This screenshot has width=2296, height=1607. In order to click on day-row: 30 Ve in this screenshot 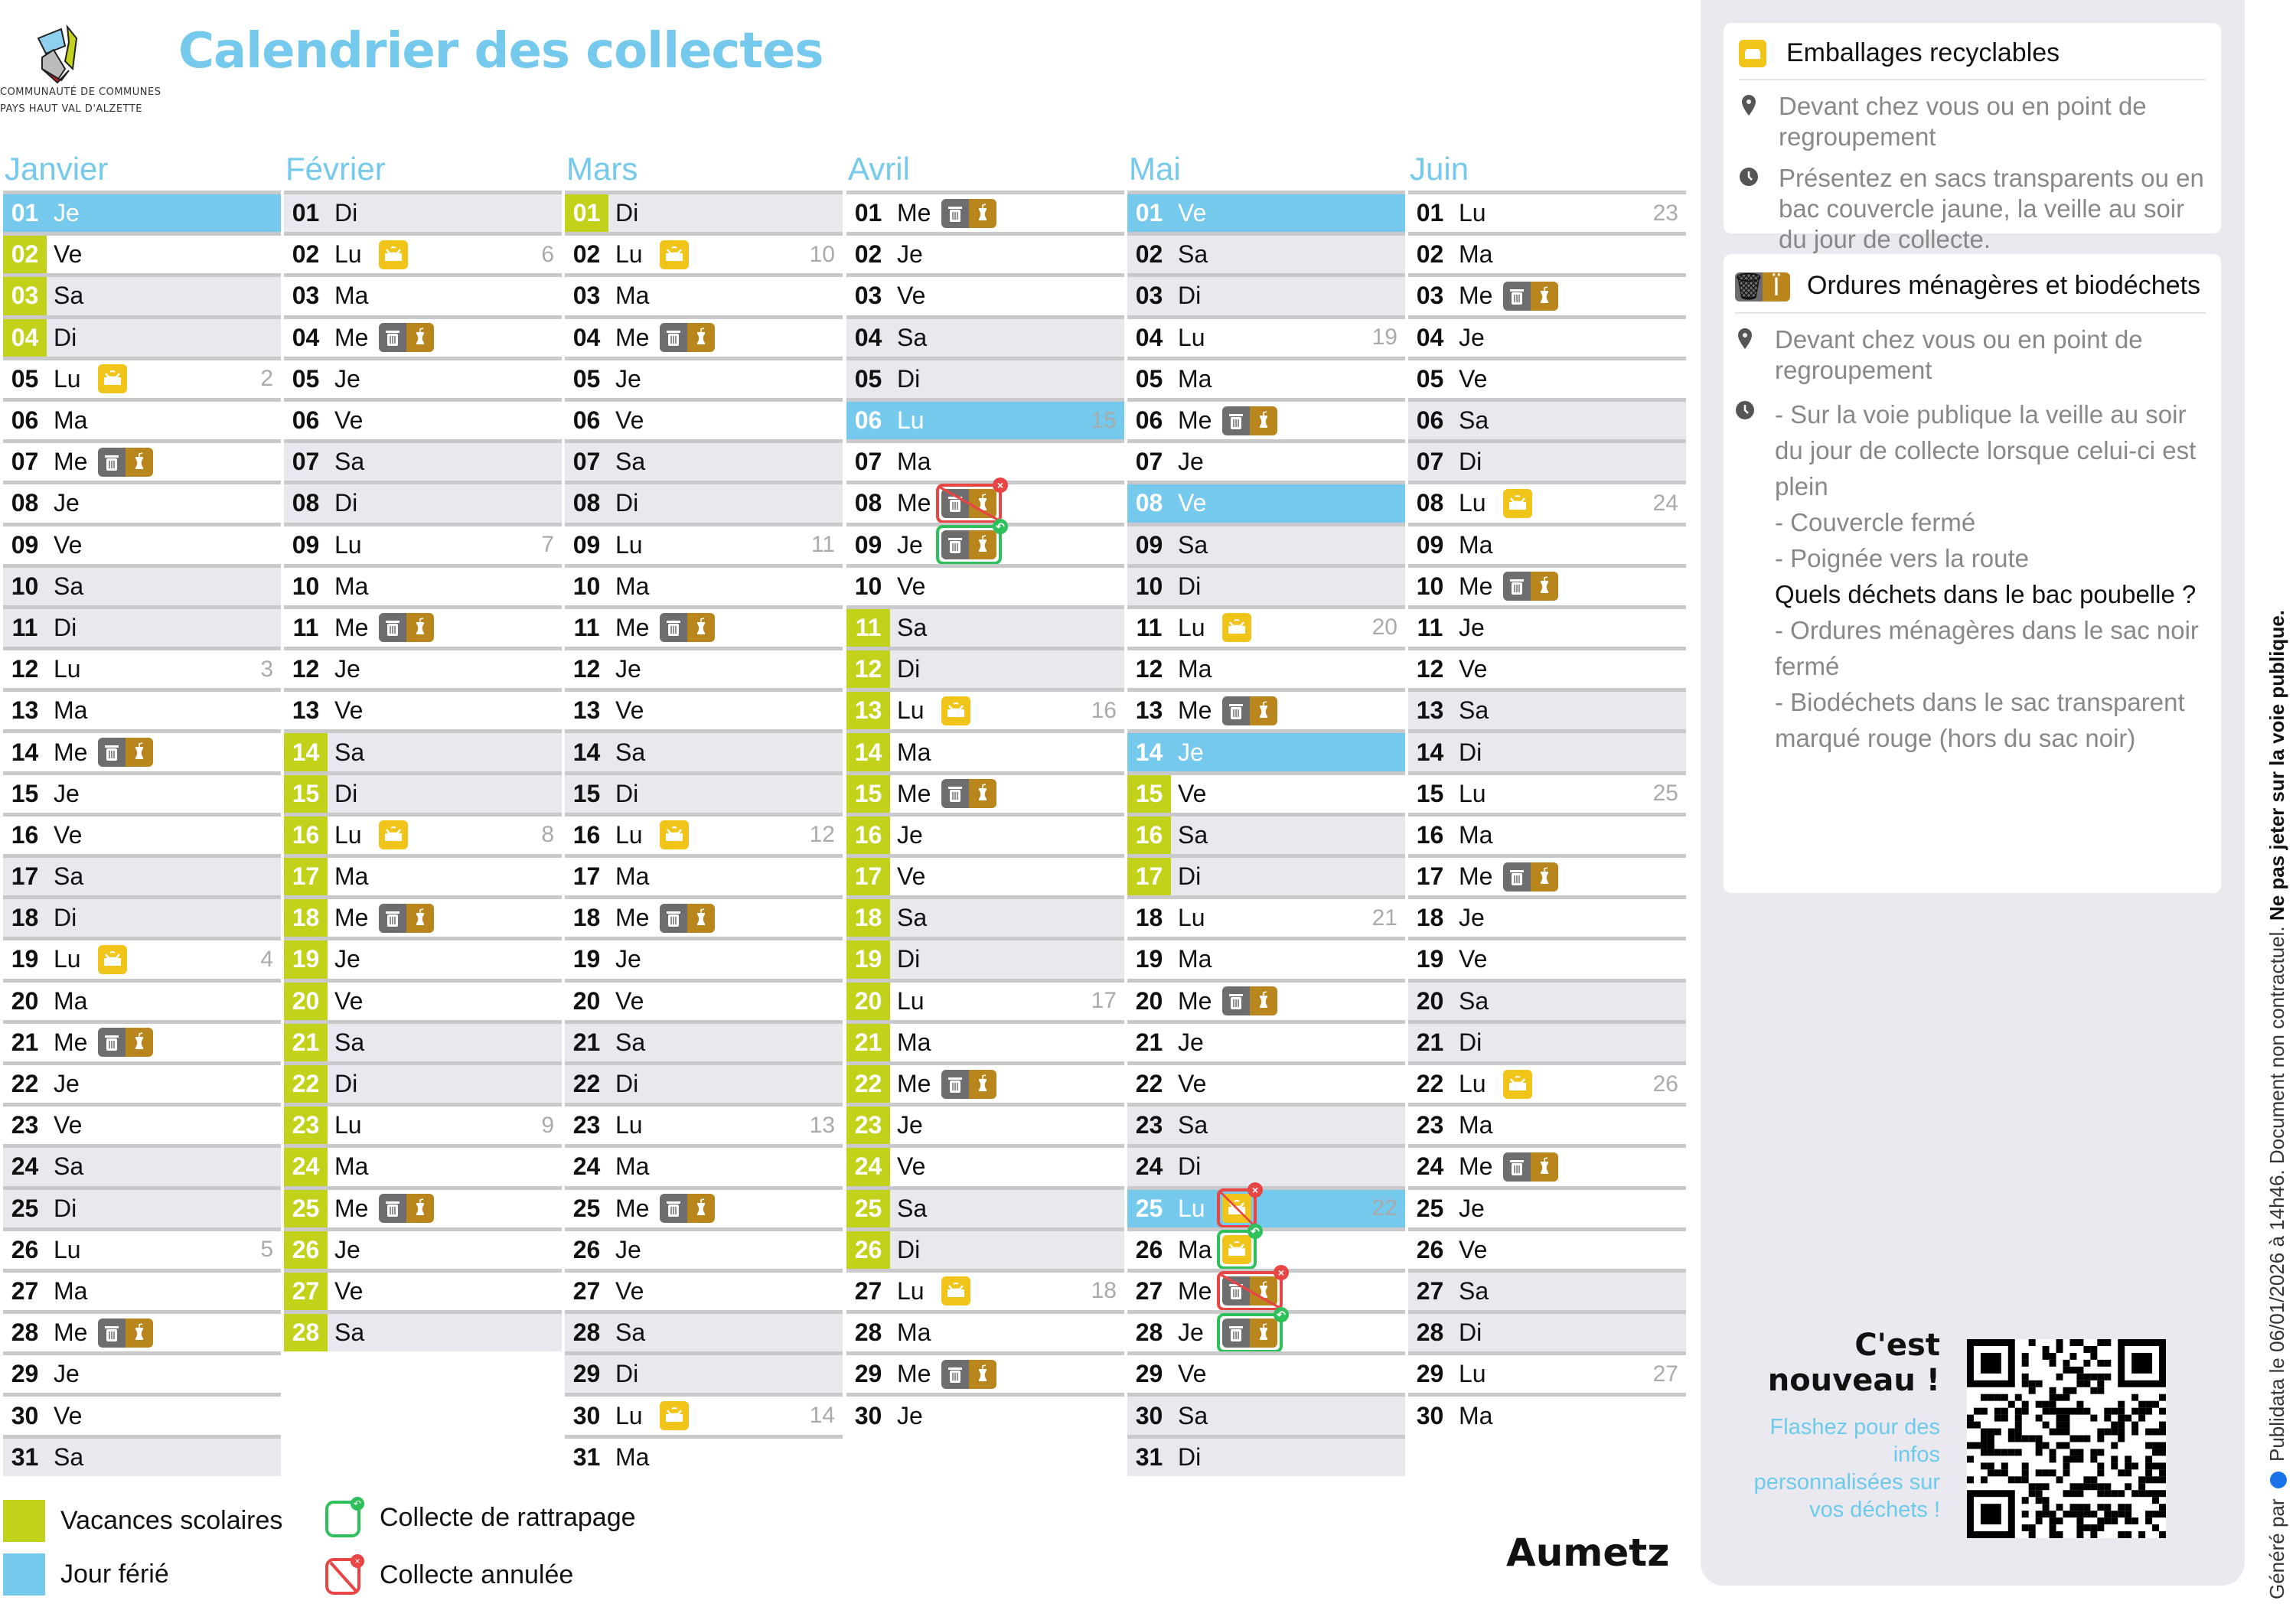, I will do `click(142, 1413)`.